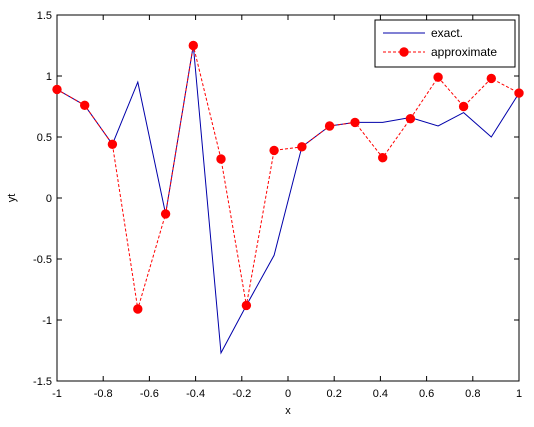 The height and width of the screenshot is (427, 534). Describe the element at coordinates (472, 394) in the screenshot. I see `x-tick-label: 0.8` at that location.